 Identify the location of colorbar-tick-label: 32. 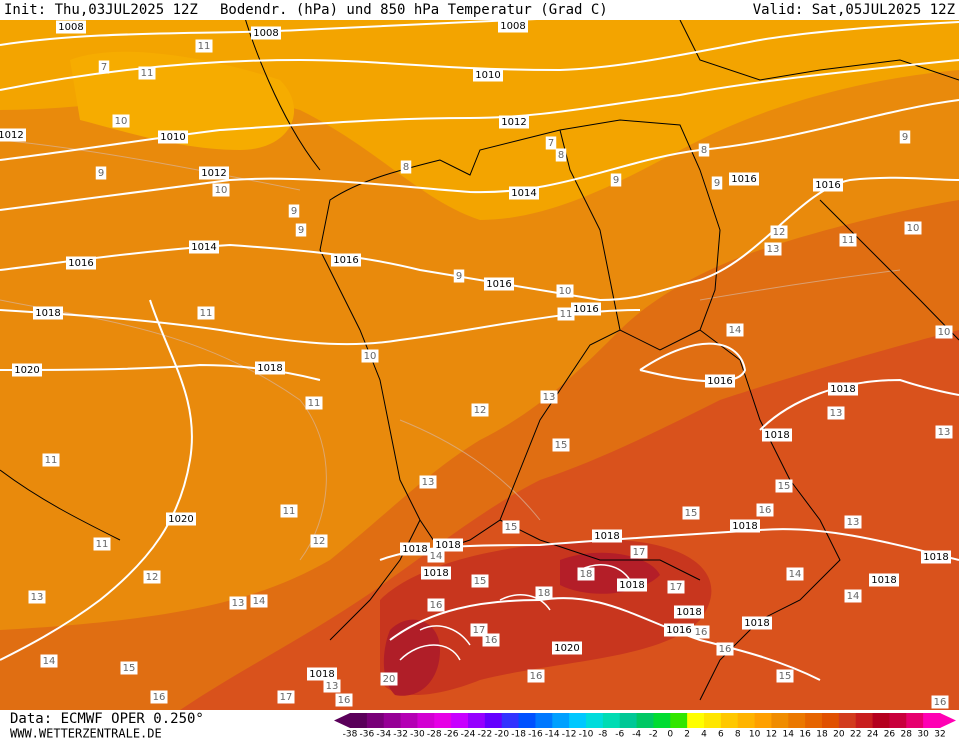
(939, 735).